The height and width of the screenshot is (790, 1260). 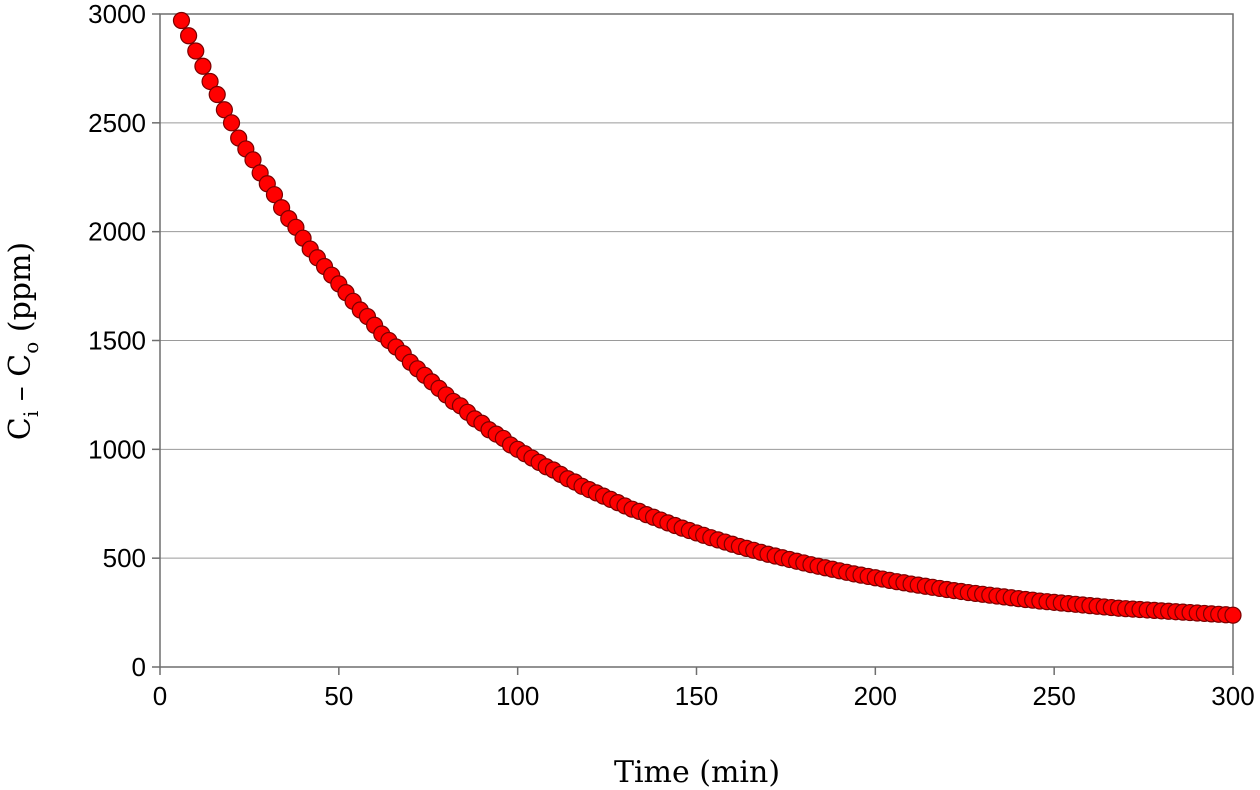 What do you see at coordinates (696, 696) in the screenshot?
I see `x-tick-label: 150` at bounding box center [696, 696].